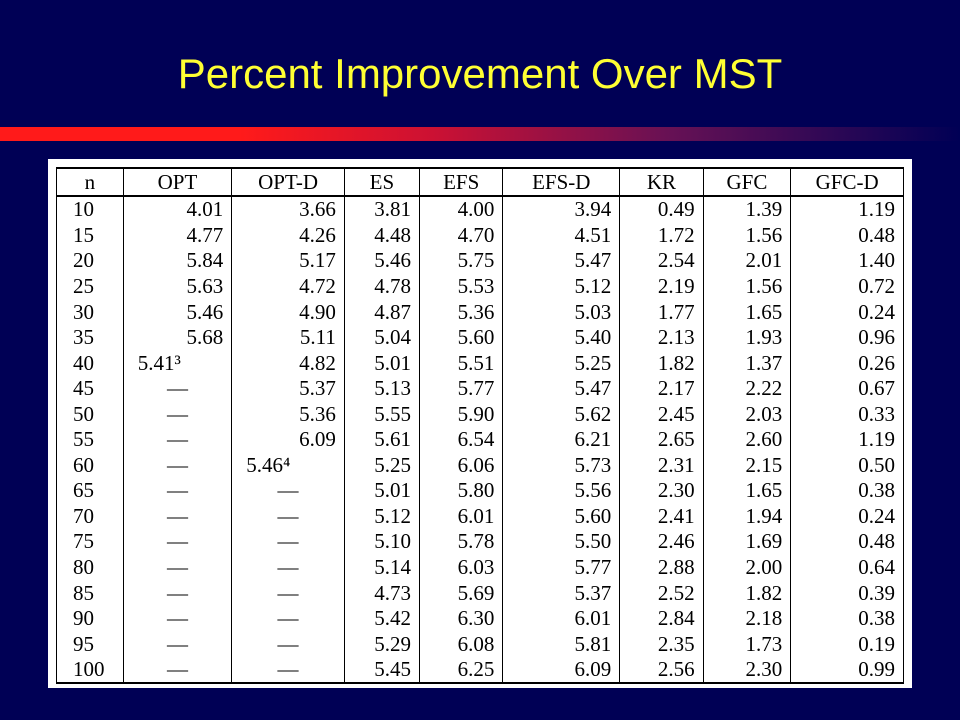 This screenshot has width=960, height=720. I want to click on cell-opt-d: 4.90, so click(288, 311).